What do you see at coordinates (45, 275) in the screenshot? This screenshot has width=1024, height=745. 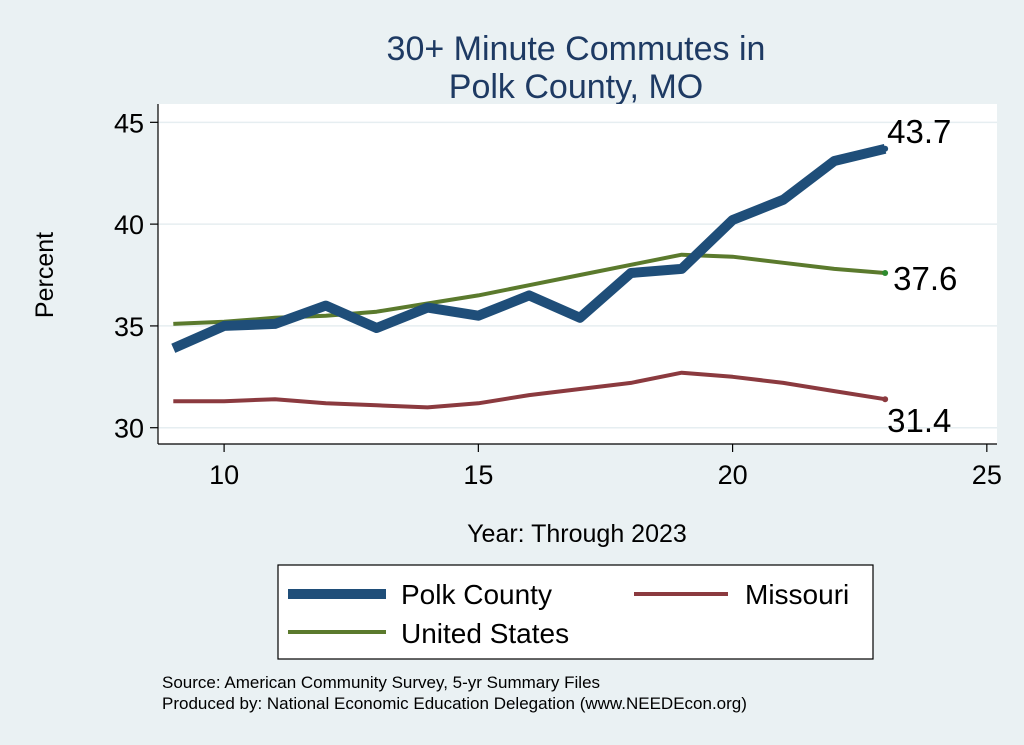 I see `y-axis-title: Percent` at bounding box center [45, 275].